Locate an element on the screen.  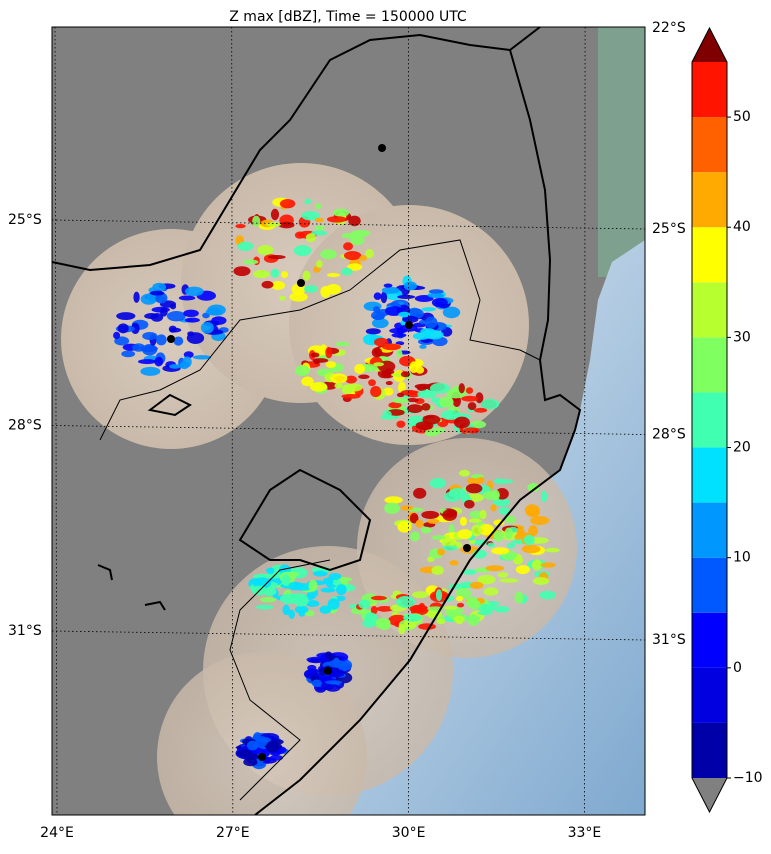
lat-label-right: 28°S is located at coordinates (669, 435).